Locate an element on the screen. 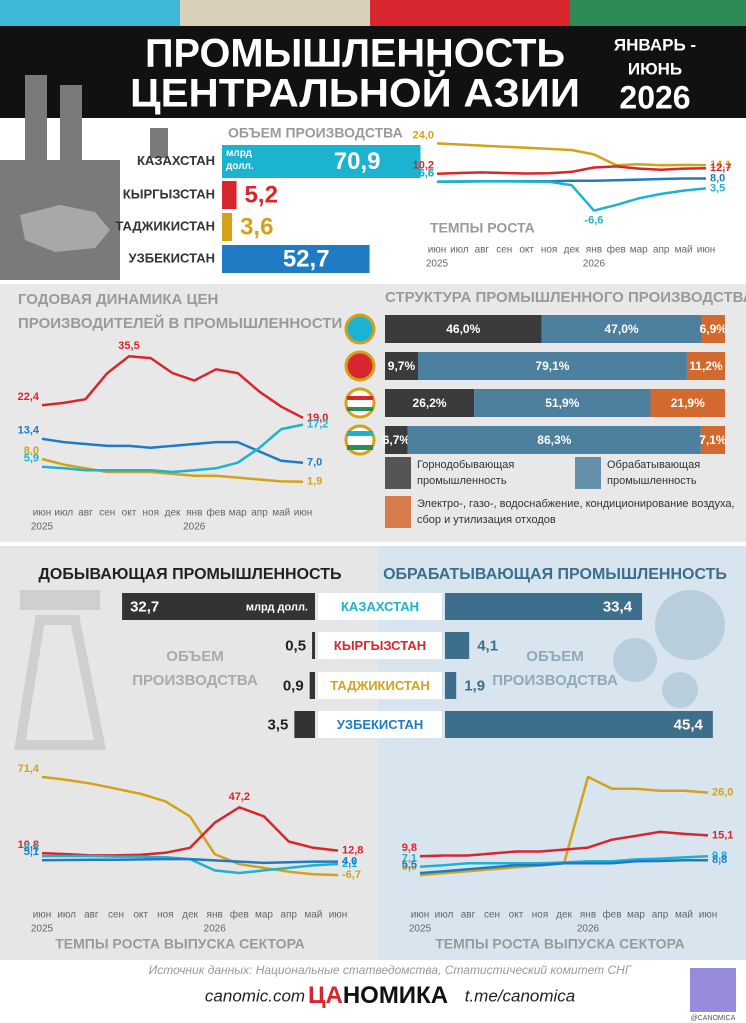 This screenshot has width=746, height=1023. value-label: 46,0% is located at coordinates (463, 329).